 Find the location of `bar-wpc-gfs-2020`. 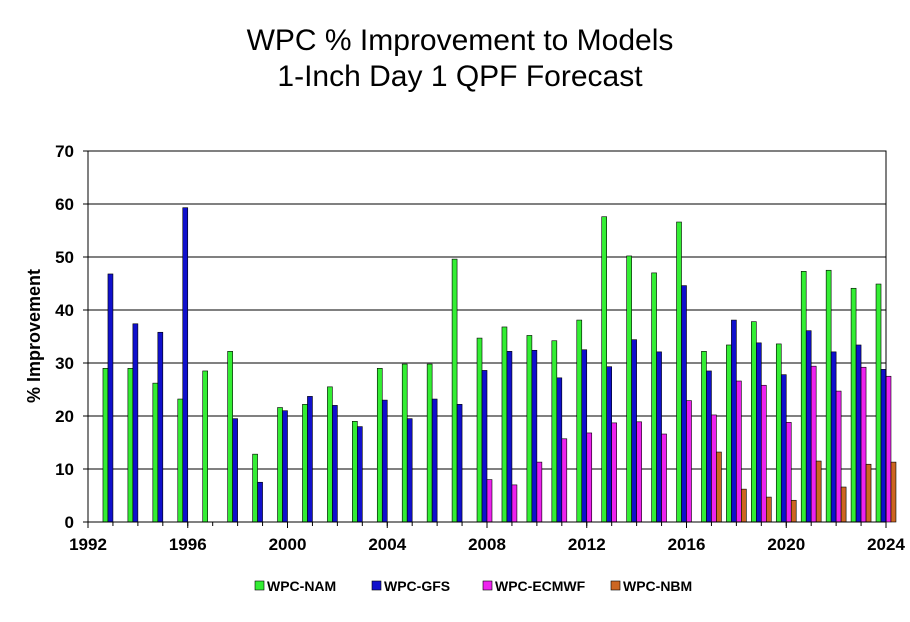

bar-wpc-gfs-2020 is located at coordinates (783, 448).